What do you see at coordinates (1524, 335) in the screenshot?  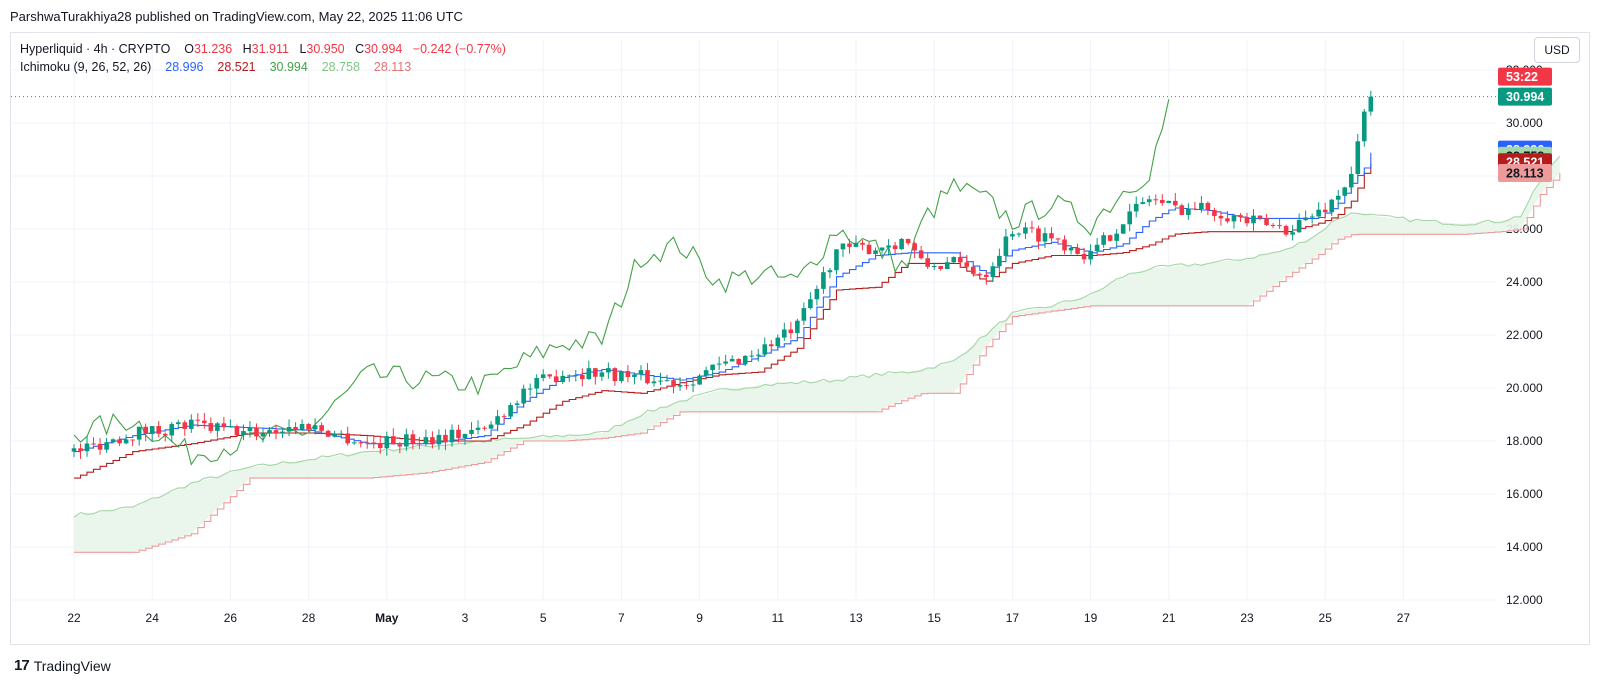 I see `y-tick-label: 22.000` at bounding box center [1524, 335].